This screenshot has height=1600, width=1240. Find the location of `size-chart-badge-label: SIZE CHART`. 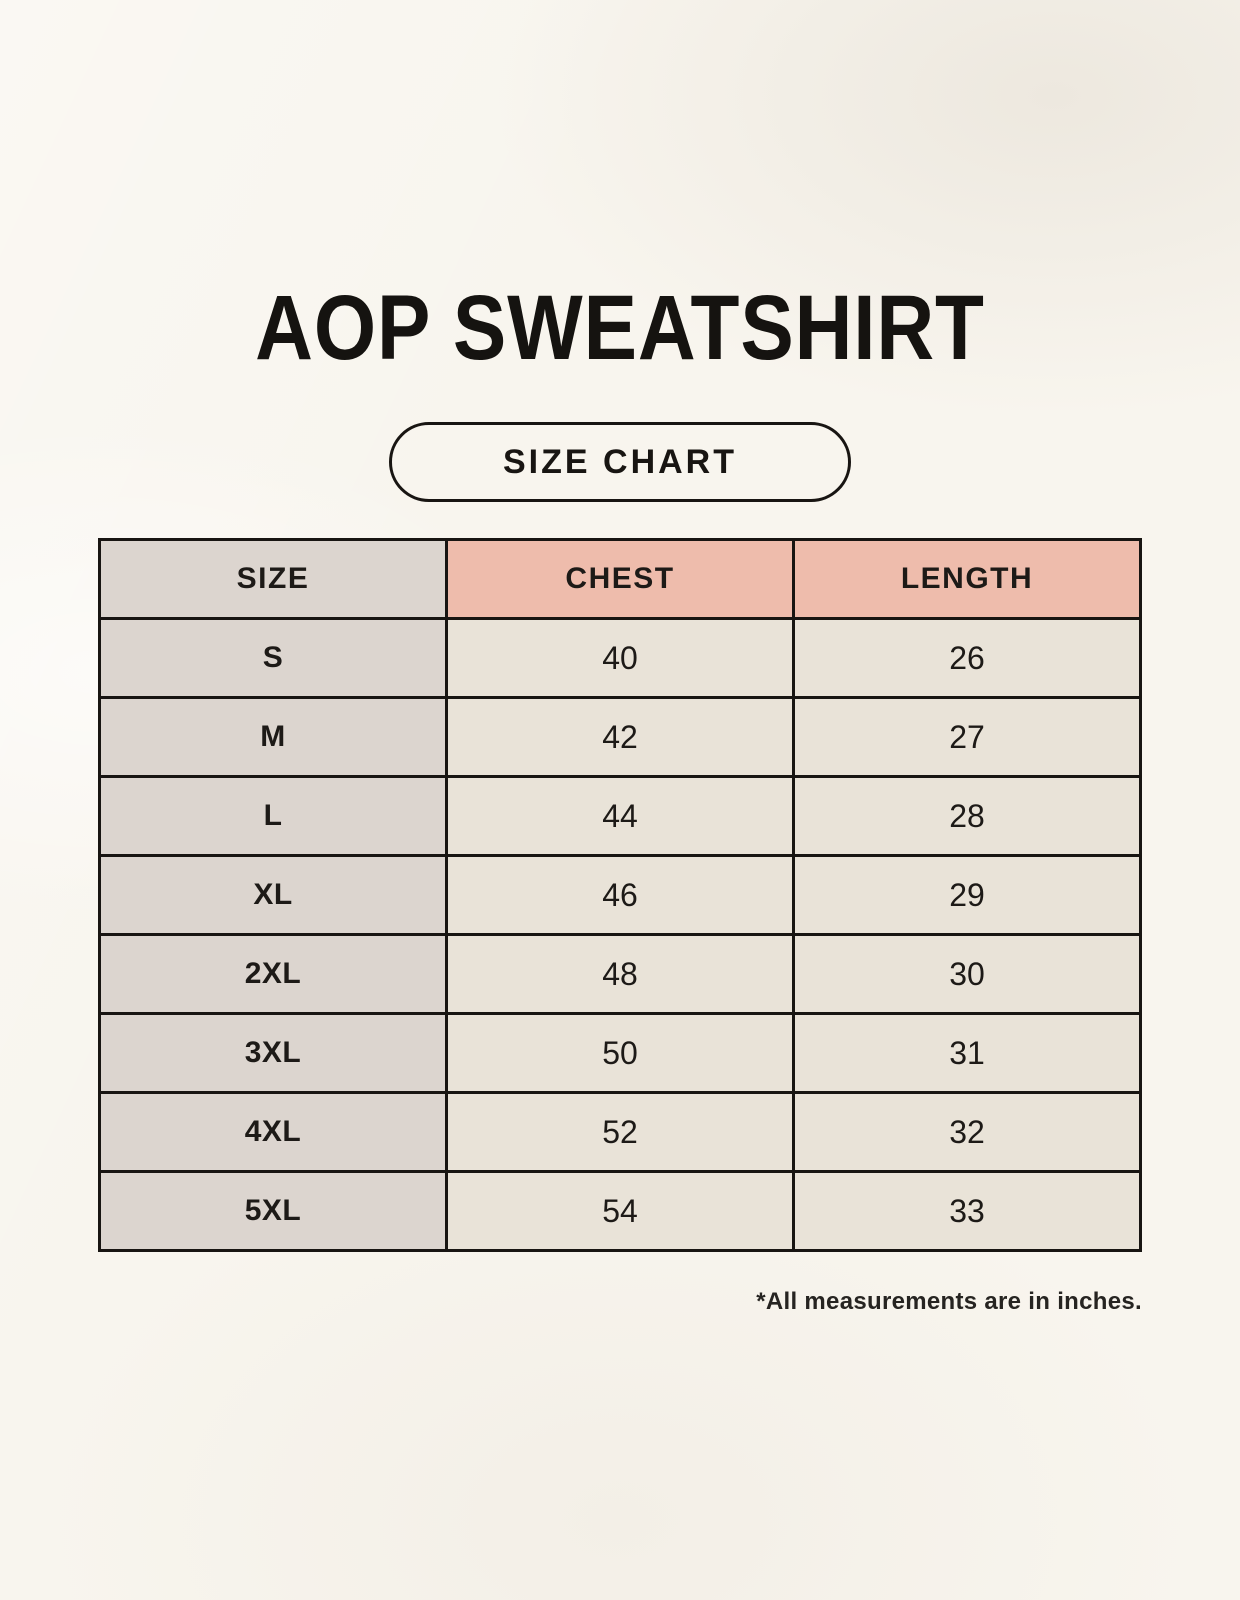

size-chart-badge-label: SIZE CHART is located at coordinates (620, 461).